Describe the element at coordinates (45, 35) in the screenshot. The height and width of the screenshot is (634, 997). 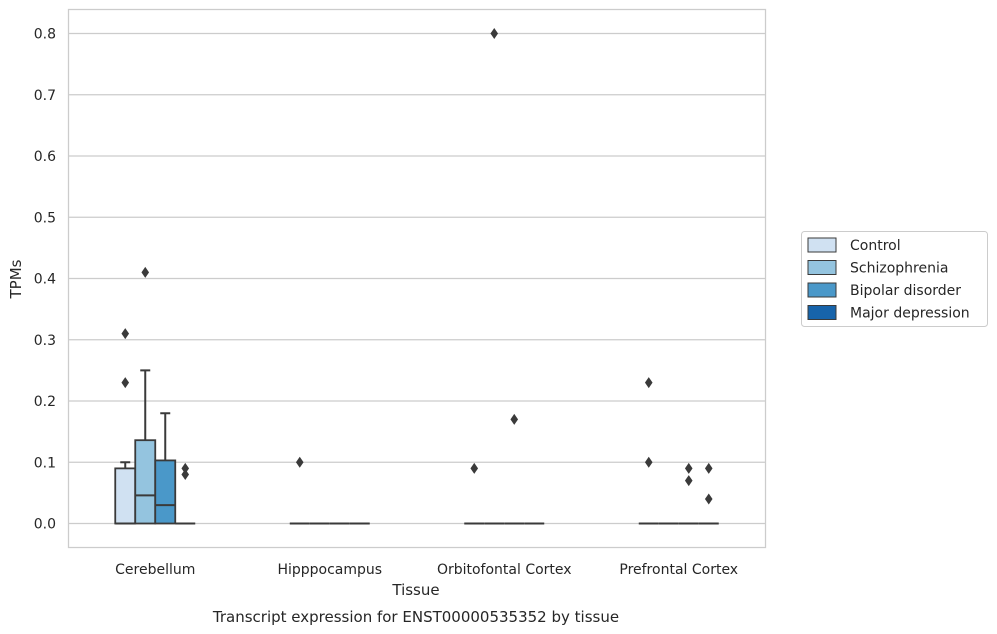
I see `y-tick-label: 0.8` at that location.